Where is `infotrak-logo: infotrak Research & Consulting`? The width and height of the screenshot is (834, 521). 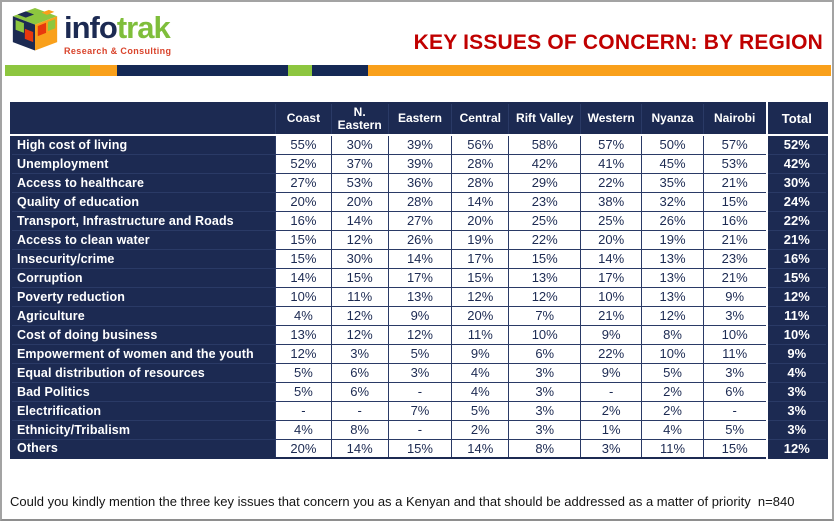
infotrak-logo: infotrak Research & Consulting is located at coordinates (91, 32).